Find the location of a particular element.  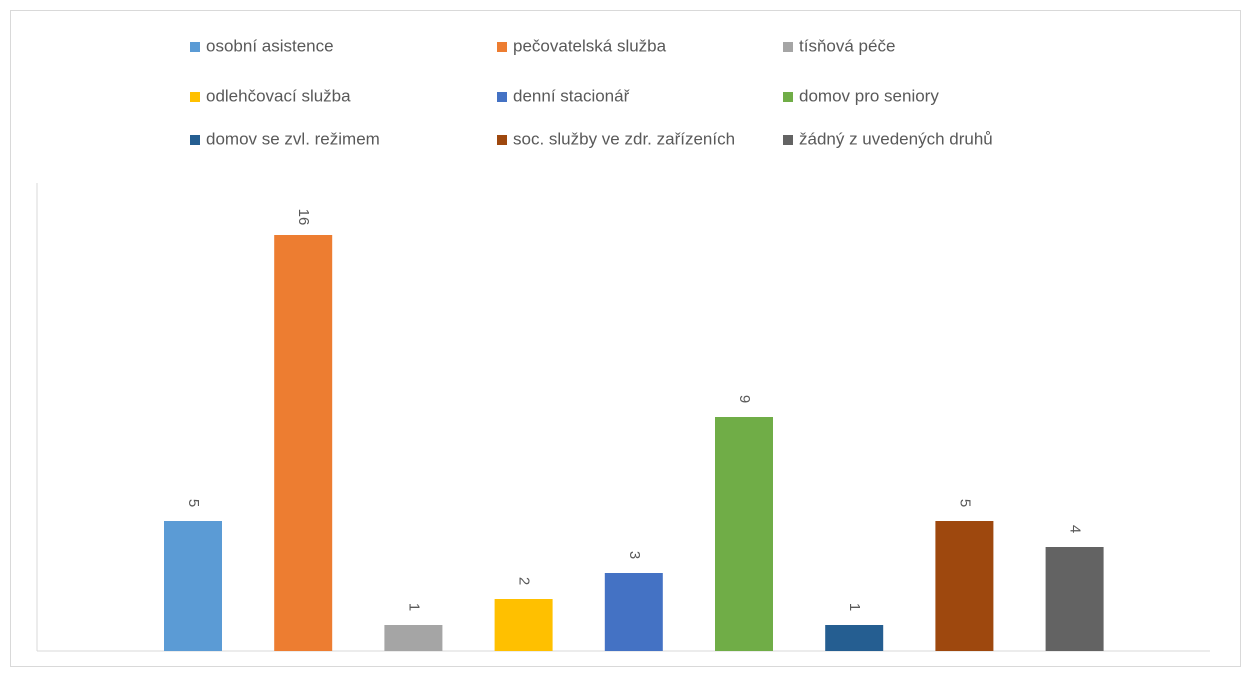

legend-label: pečovatelská služba is located at coordinates (590, 45).